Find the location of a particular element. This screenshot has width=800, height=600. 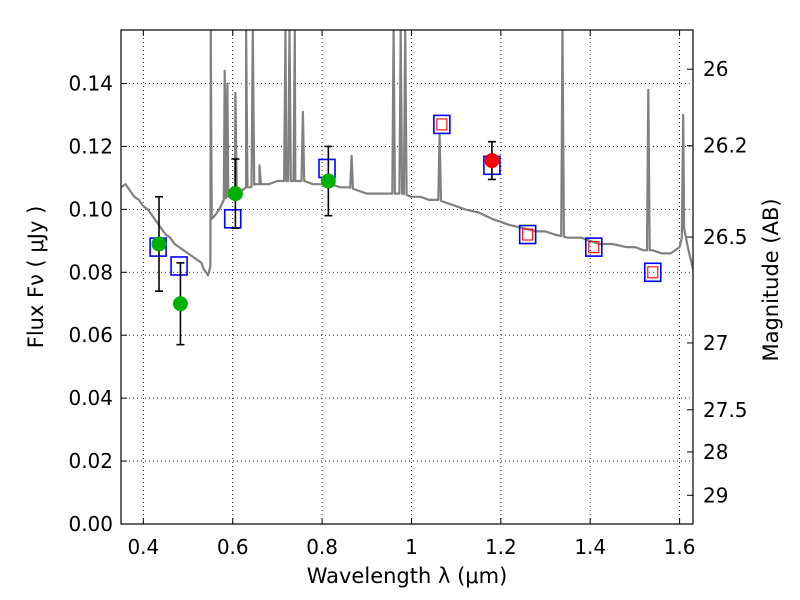

mag-tick-label: 28 is located at coordinates (715, 452).